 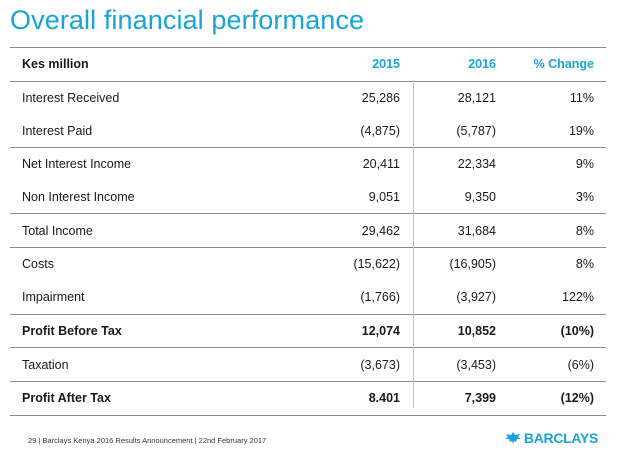 I want to click on row-value-2016: 10,852, so click(x=476, y=330).